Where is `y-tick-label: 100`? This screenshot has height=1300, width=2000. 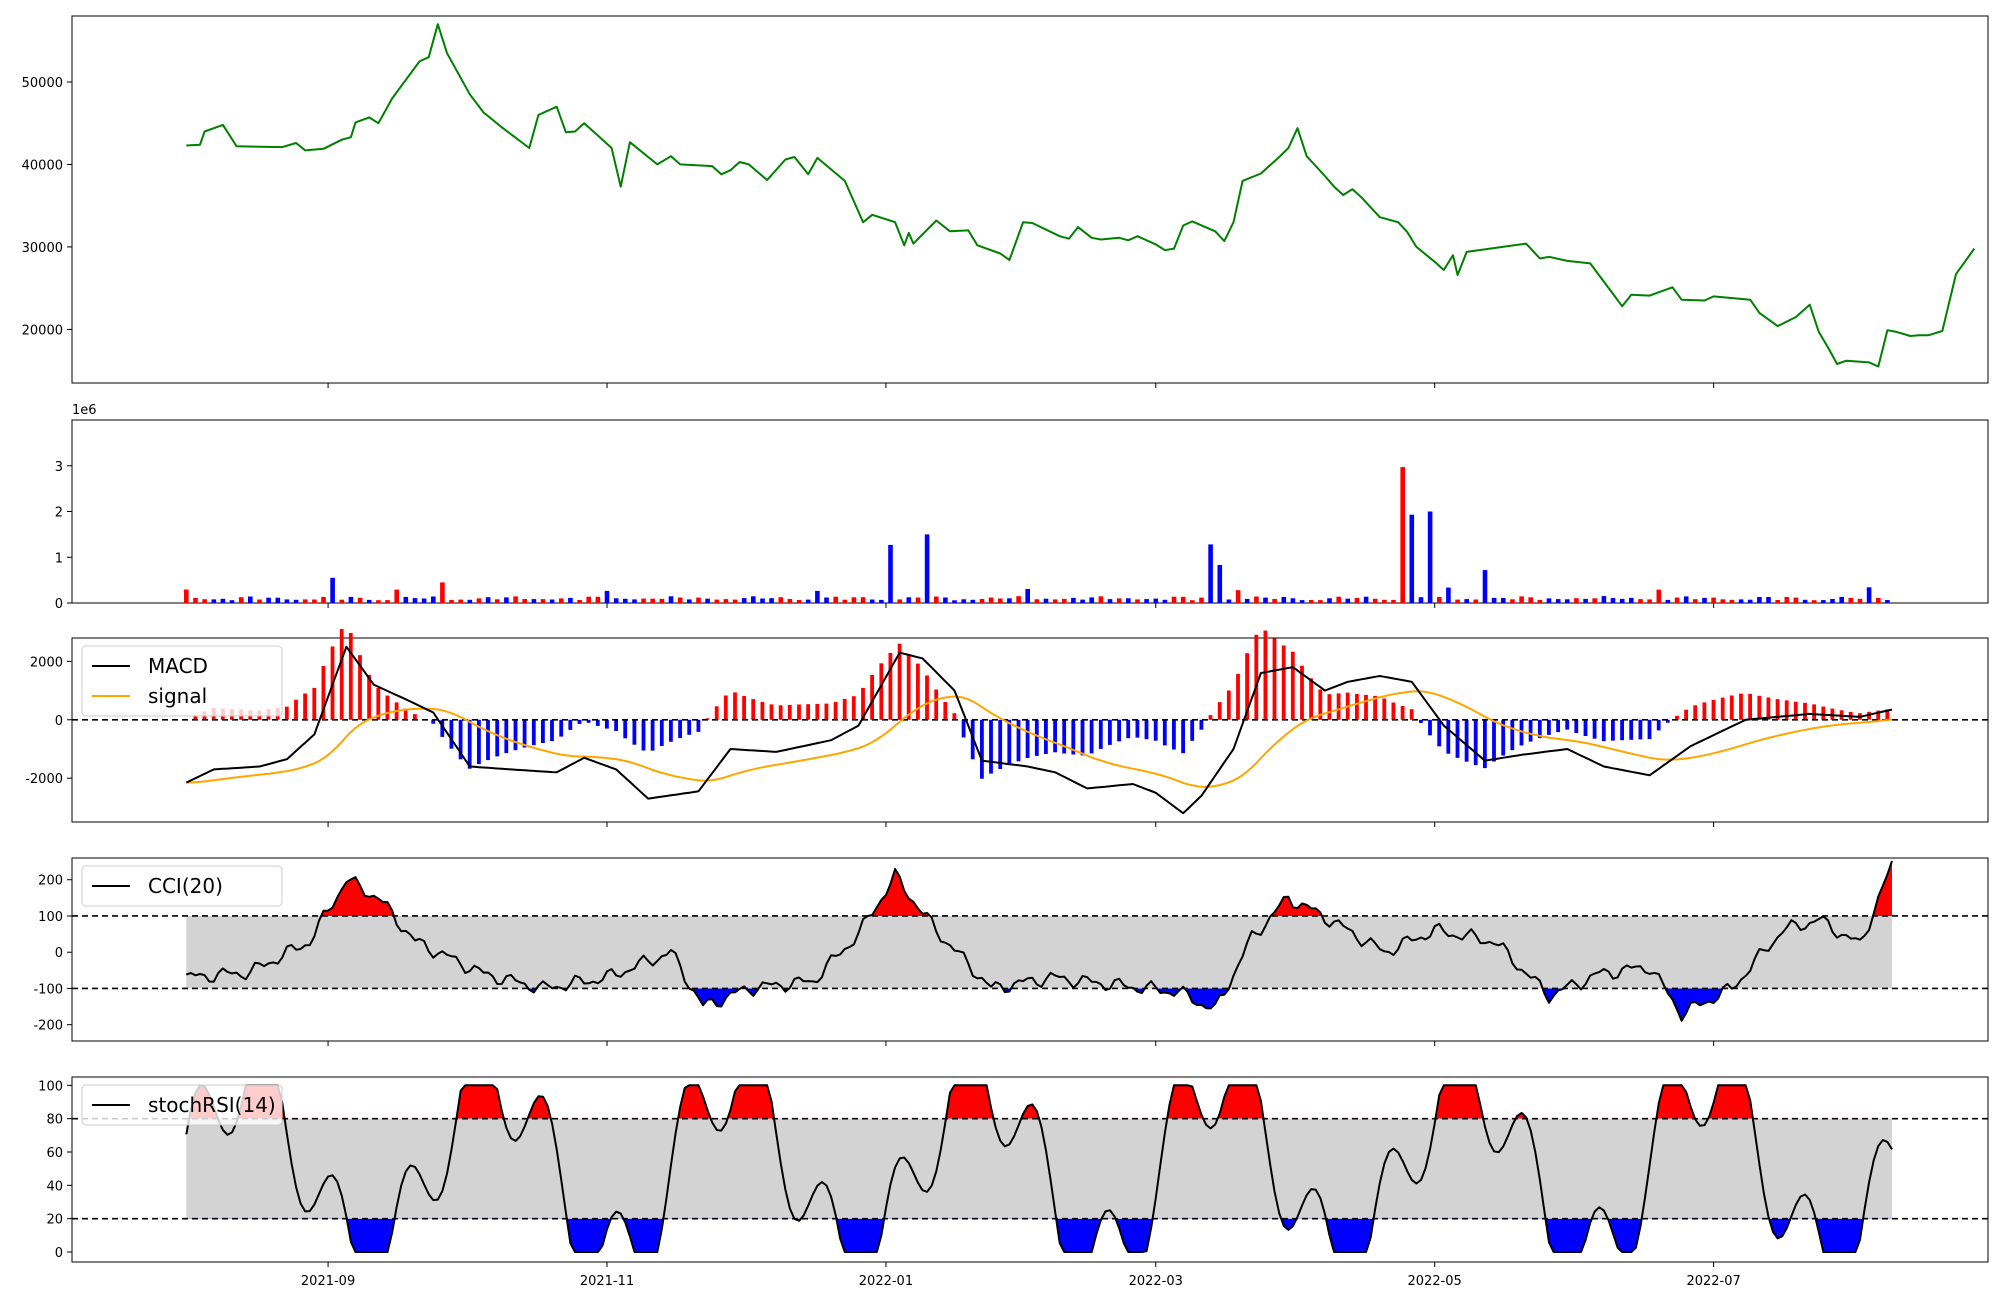
y-tick-label: 100 is located at coordinates (50, 917).